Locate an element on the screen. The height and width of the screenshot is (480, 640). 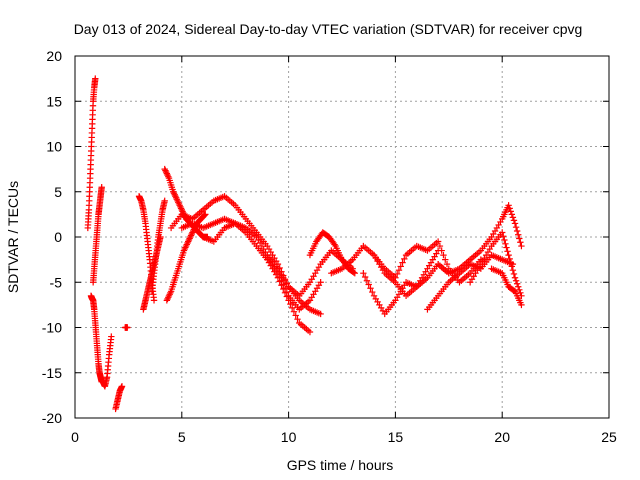
series-sat-d is located at coordinates (107, 361).